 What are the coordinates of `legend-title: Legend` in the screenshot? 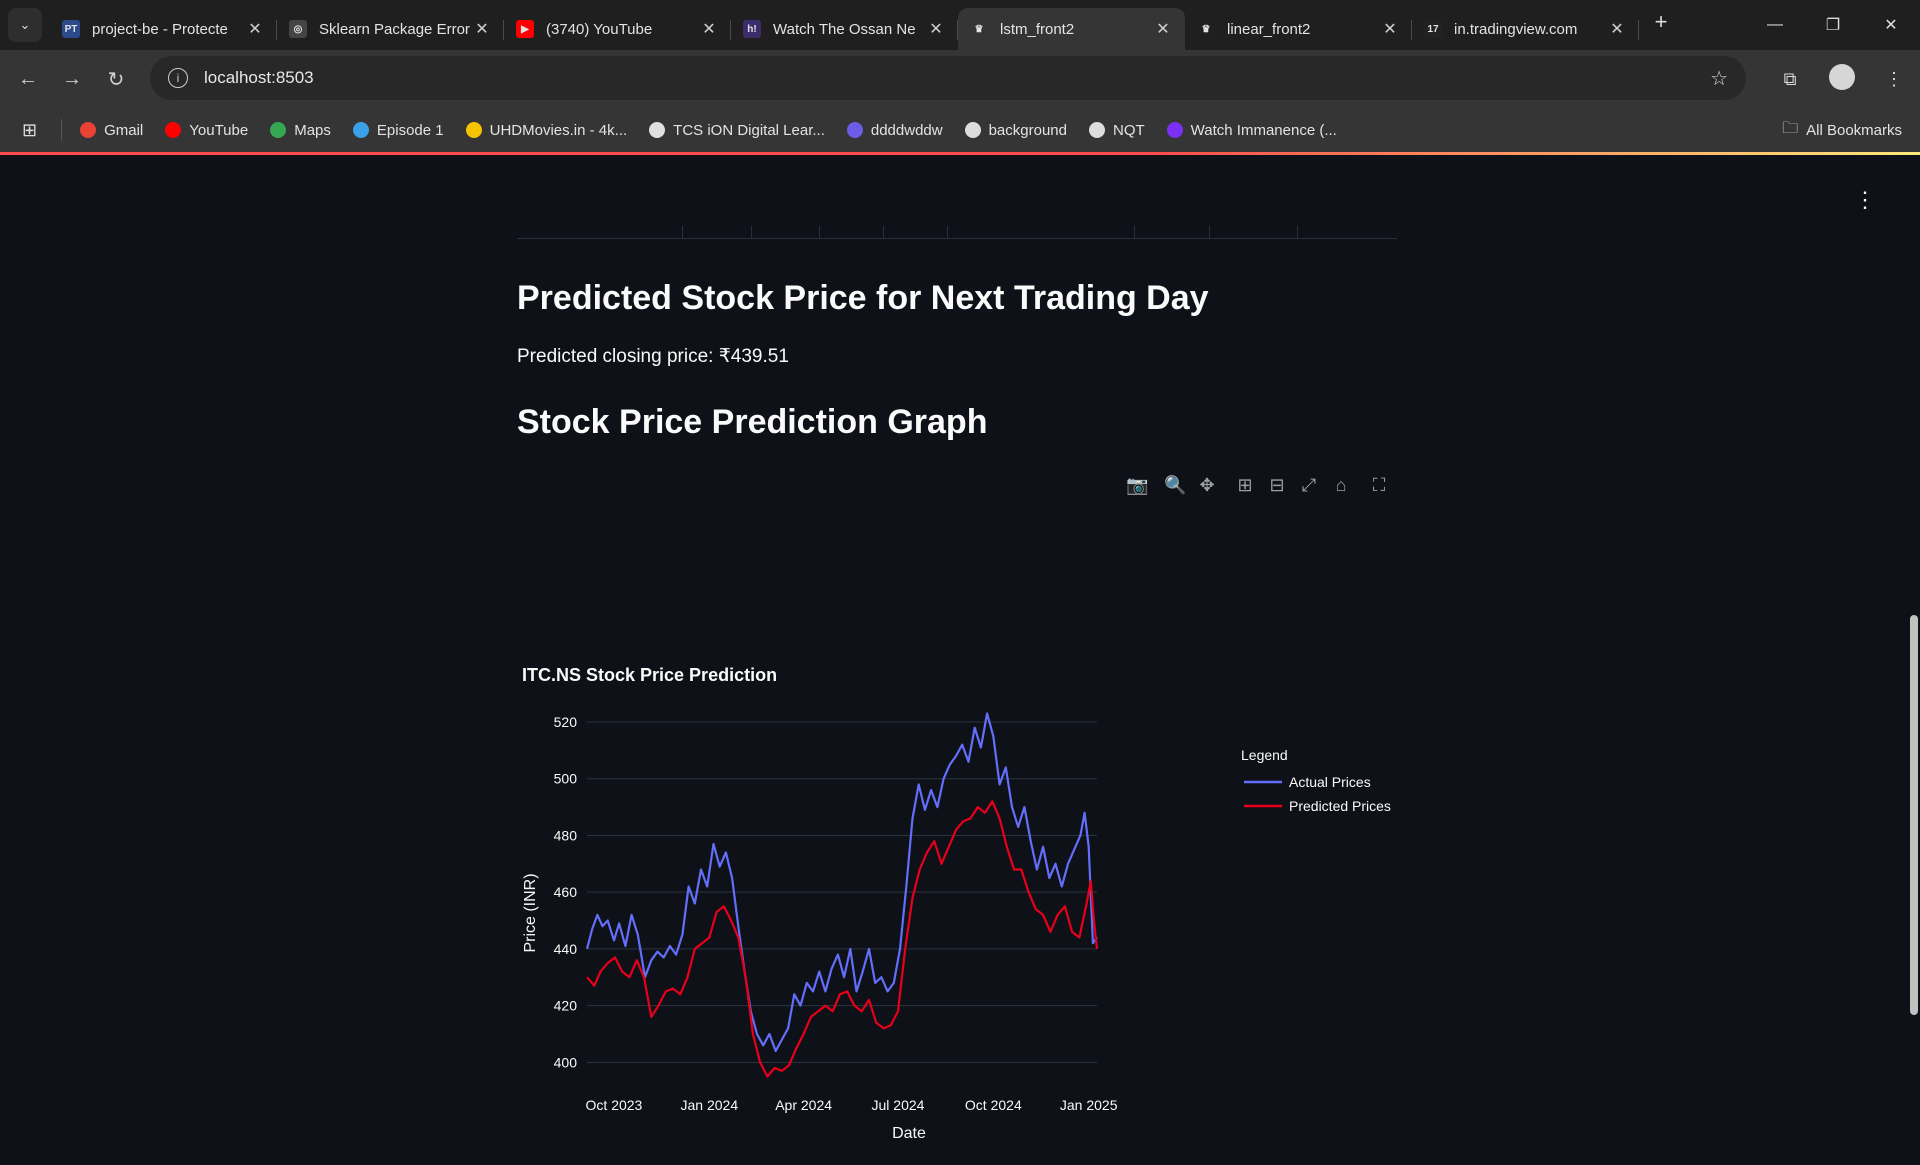 It's located at (1264, 755).